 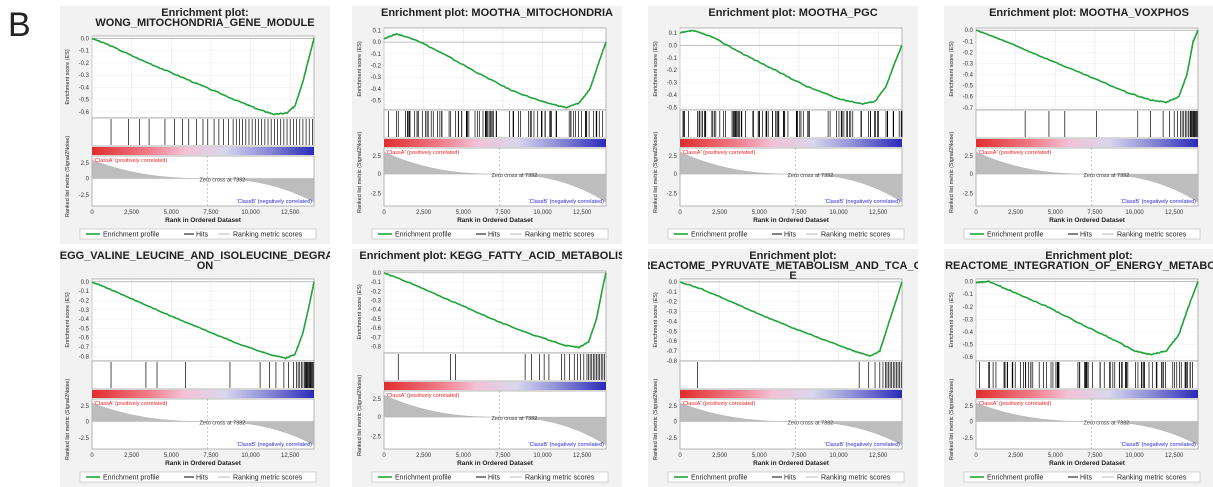 I want to click on y-tick-label: -0.2, so click(x=376, y=292).